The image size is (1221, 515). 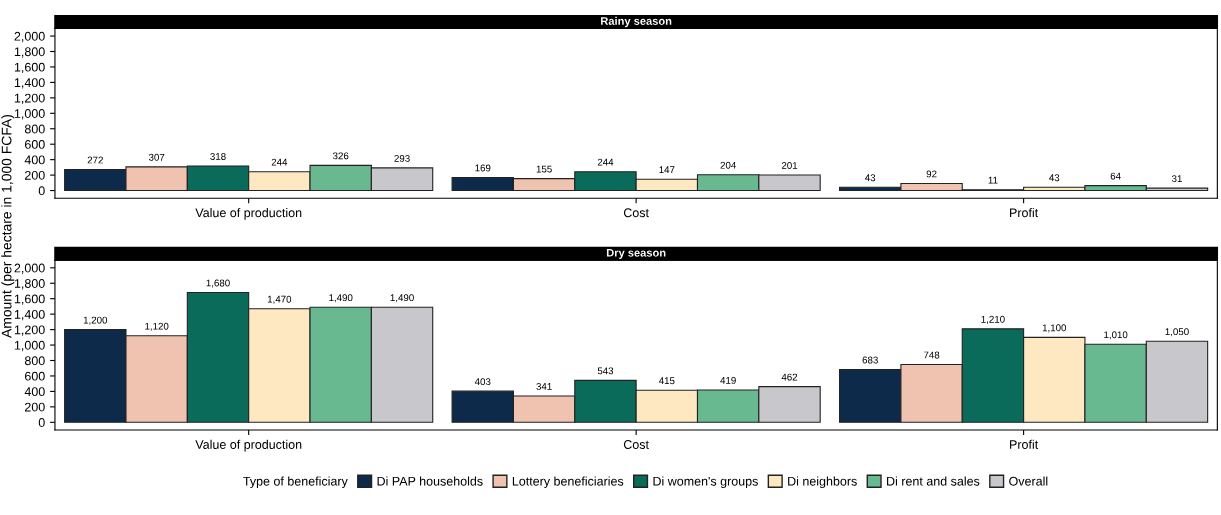 I want to click on legend-label: Di rent and sales, so click(x=933, y=481).